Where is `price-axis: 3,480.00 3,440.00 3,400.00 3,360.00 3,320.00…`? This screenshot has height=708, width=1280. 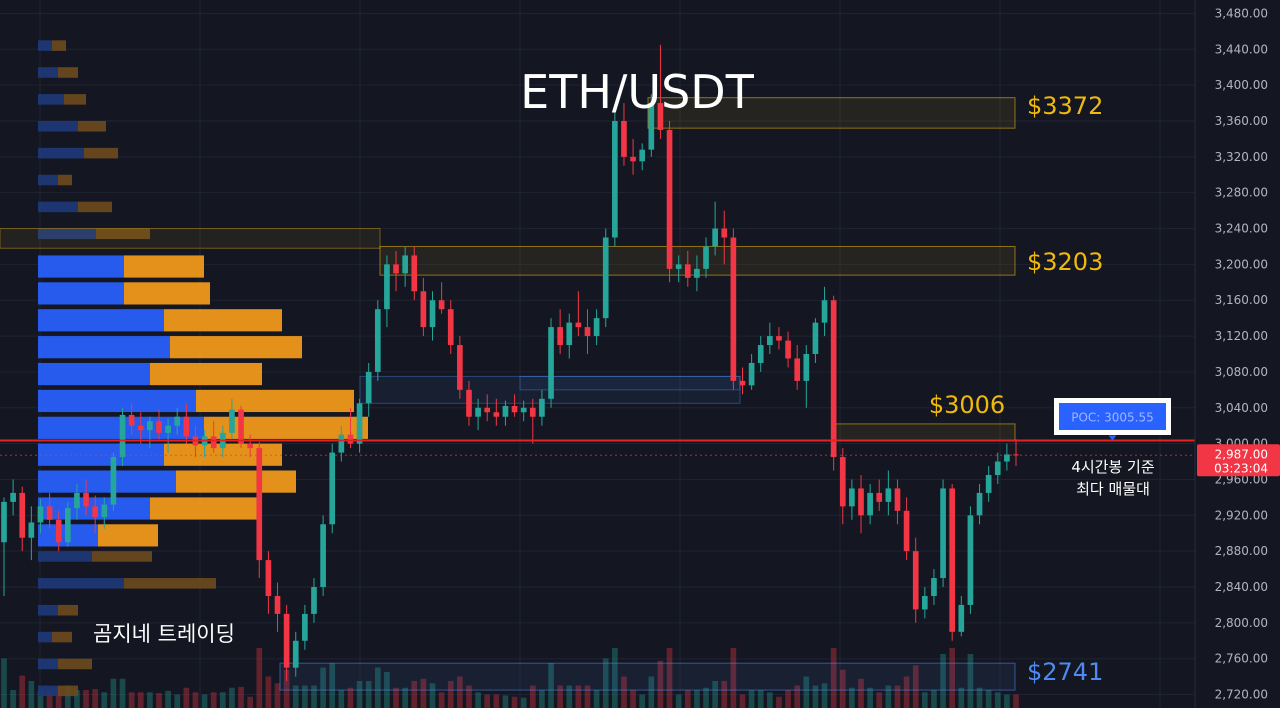
price-axis: 3,480.00 3,440.00 3,400.00 3,360.00 3,320.00… is located at coordinates (1237, 354).